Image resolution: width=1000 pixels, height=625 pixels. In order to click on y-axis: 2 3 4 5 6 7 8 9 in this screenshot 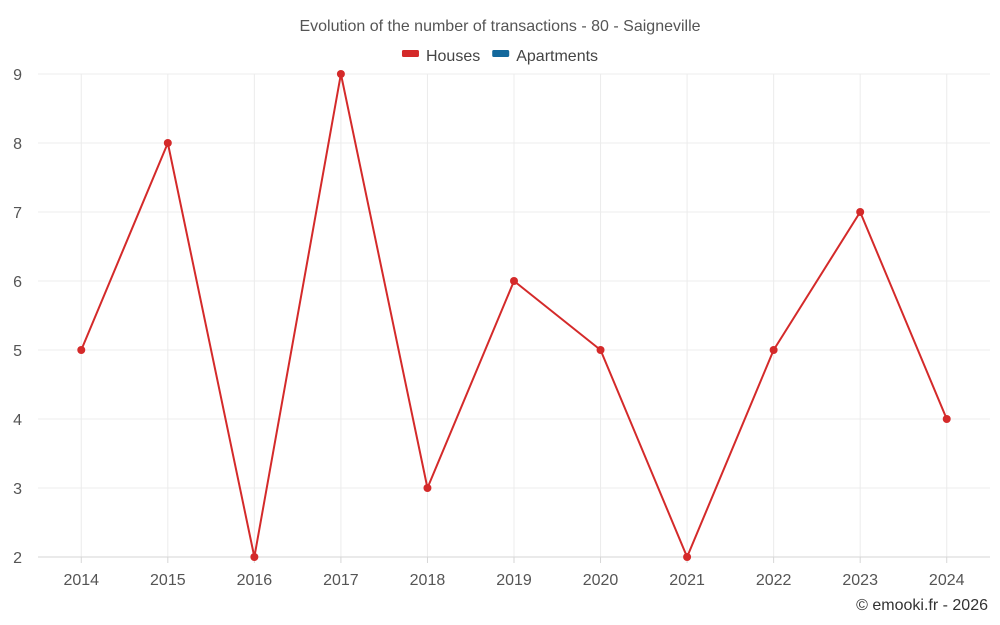, I will do `click(17, 317)`.